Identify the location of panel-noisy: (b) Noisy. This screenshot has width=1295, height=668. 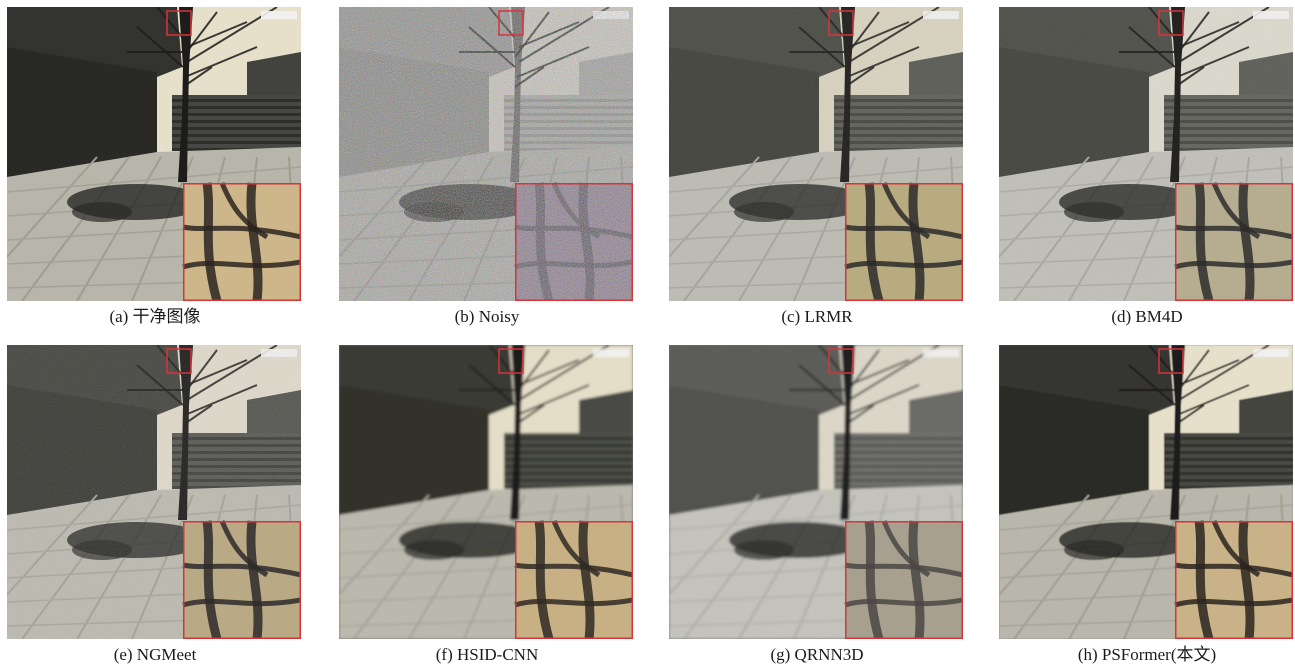
(487, 167).